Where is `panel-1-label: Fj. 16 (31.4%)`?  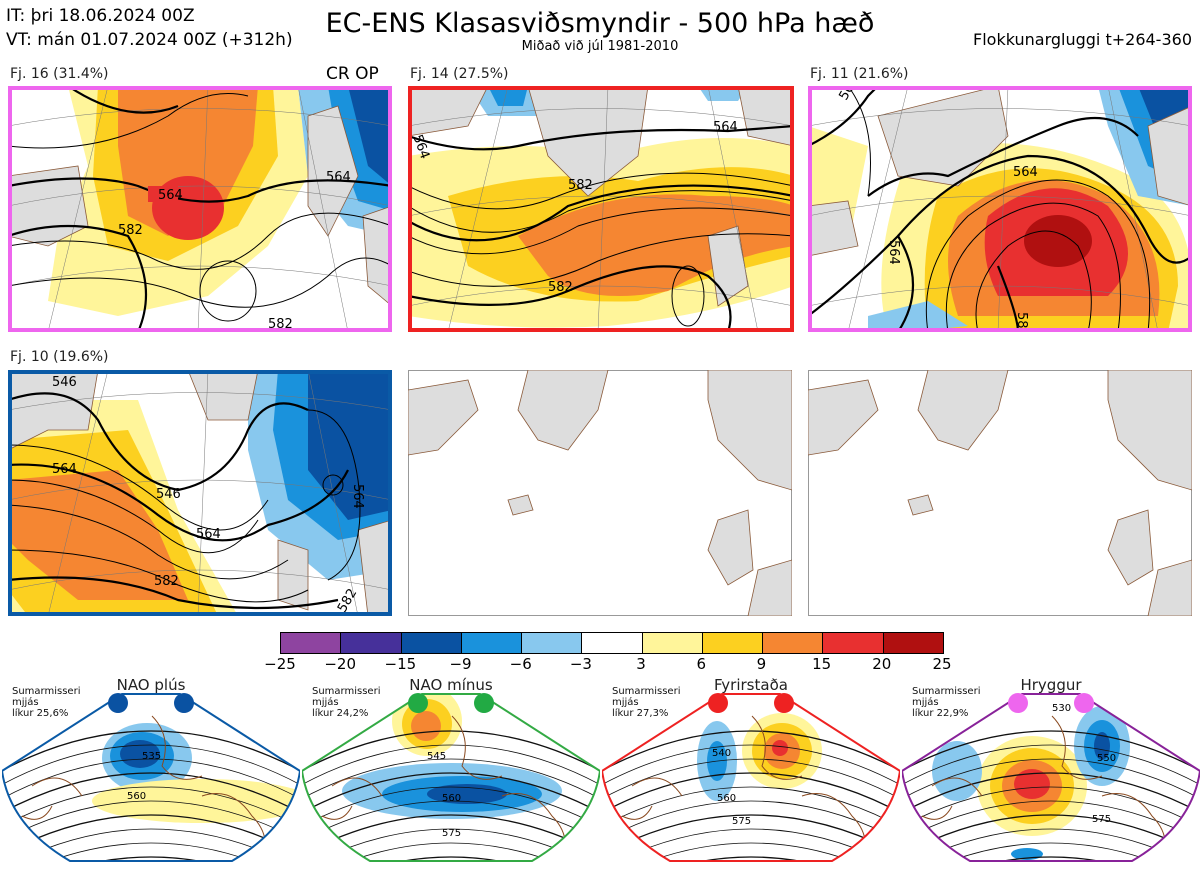
panel-1-label: Fj. 16 (31.4%) is located at coordinates (59, 74).